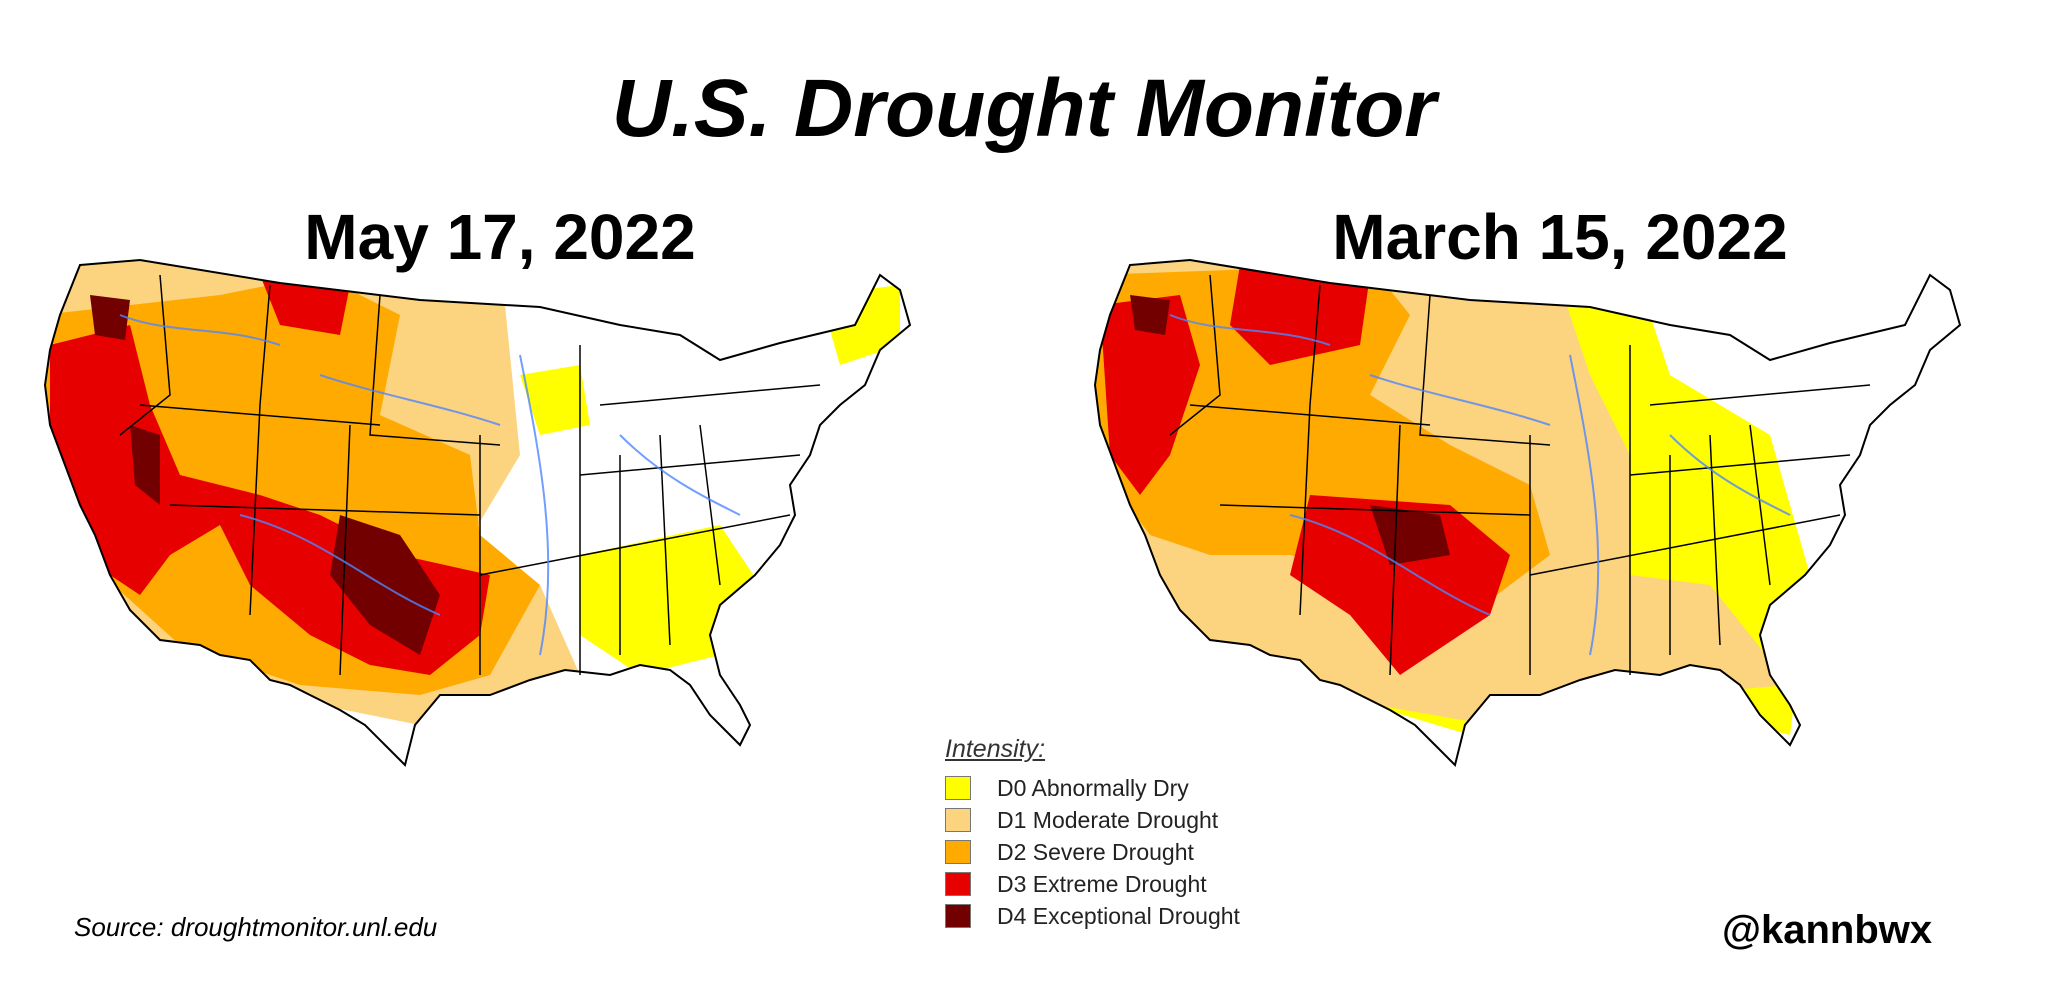  Describe the element at coordinates (958, 852) in the screenshot. I see `legend-swatch-d2` at that location.